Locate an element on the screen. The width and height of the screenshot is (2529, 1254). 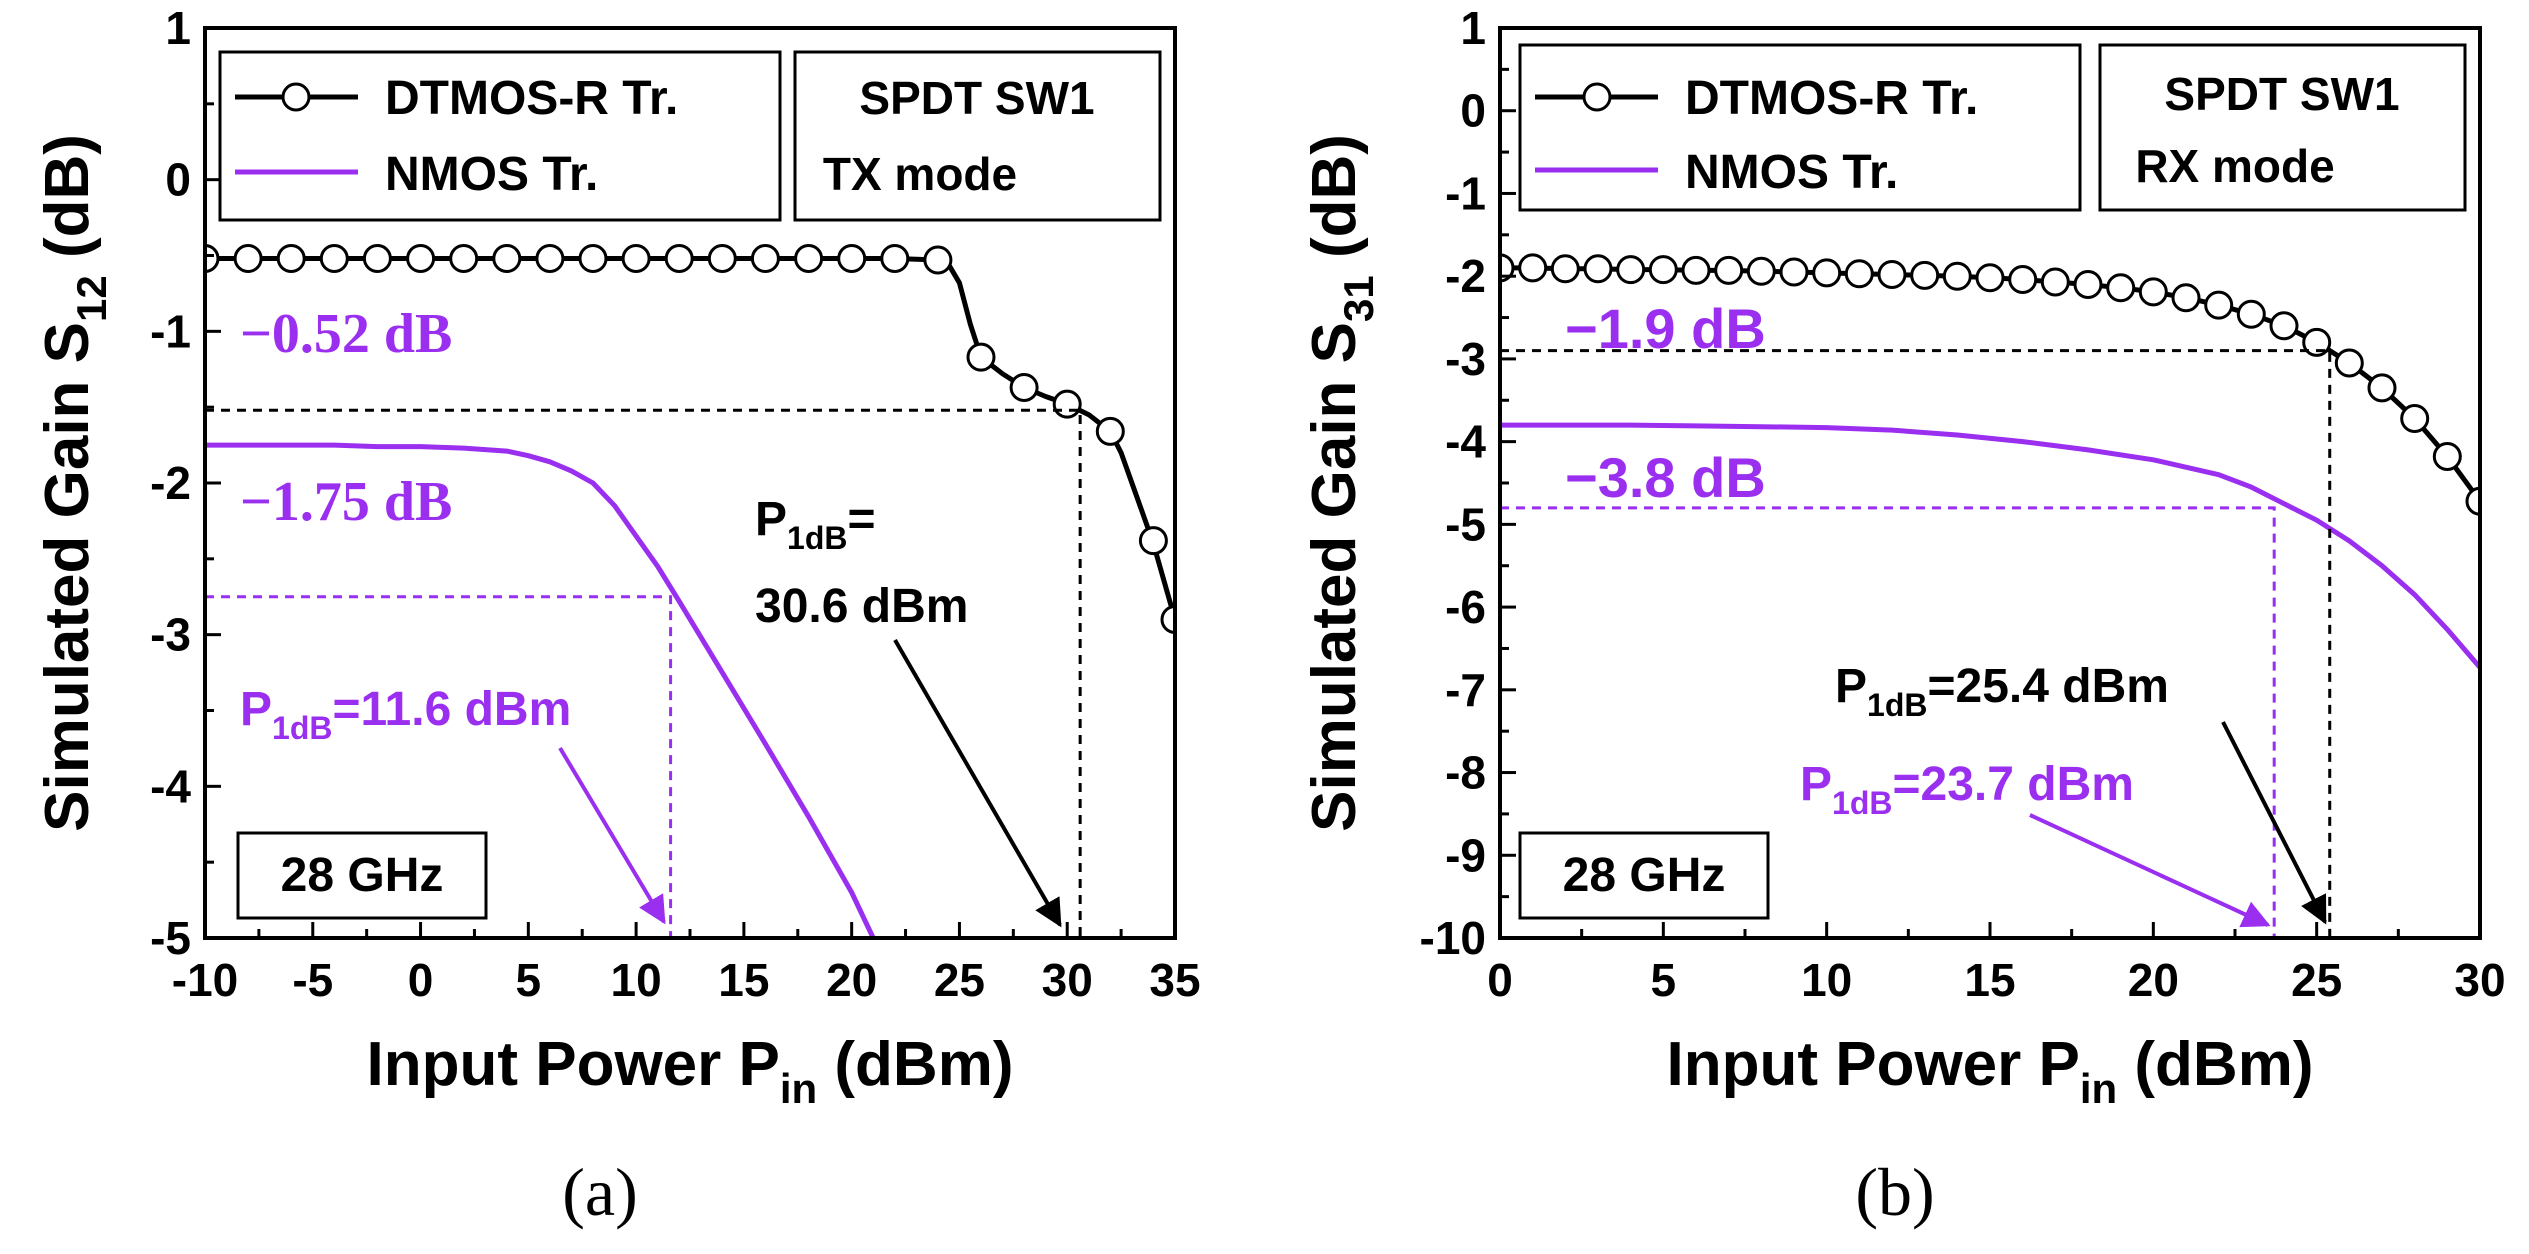
chart-b-mode-box: SPDT SW1 RX mode is located at coordinates (2282, 127).